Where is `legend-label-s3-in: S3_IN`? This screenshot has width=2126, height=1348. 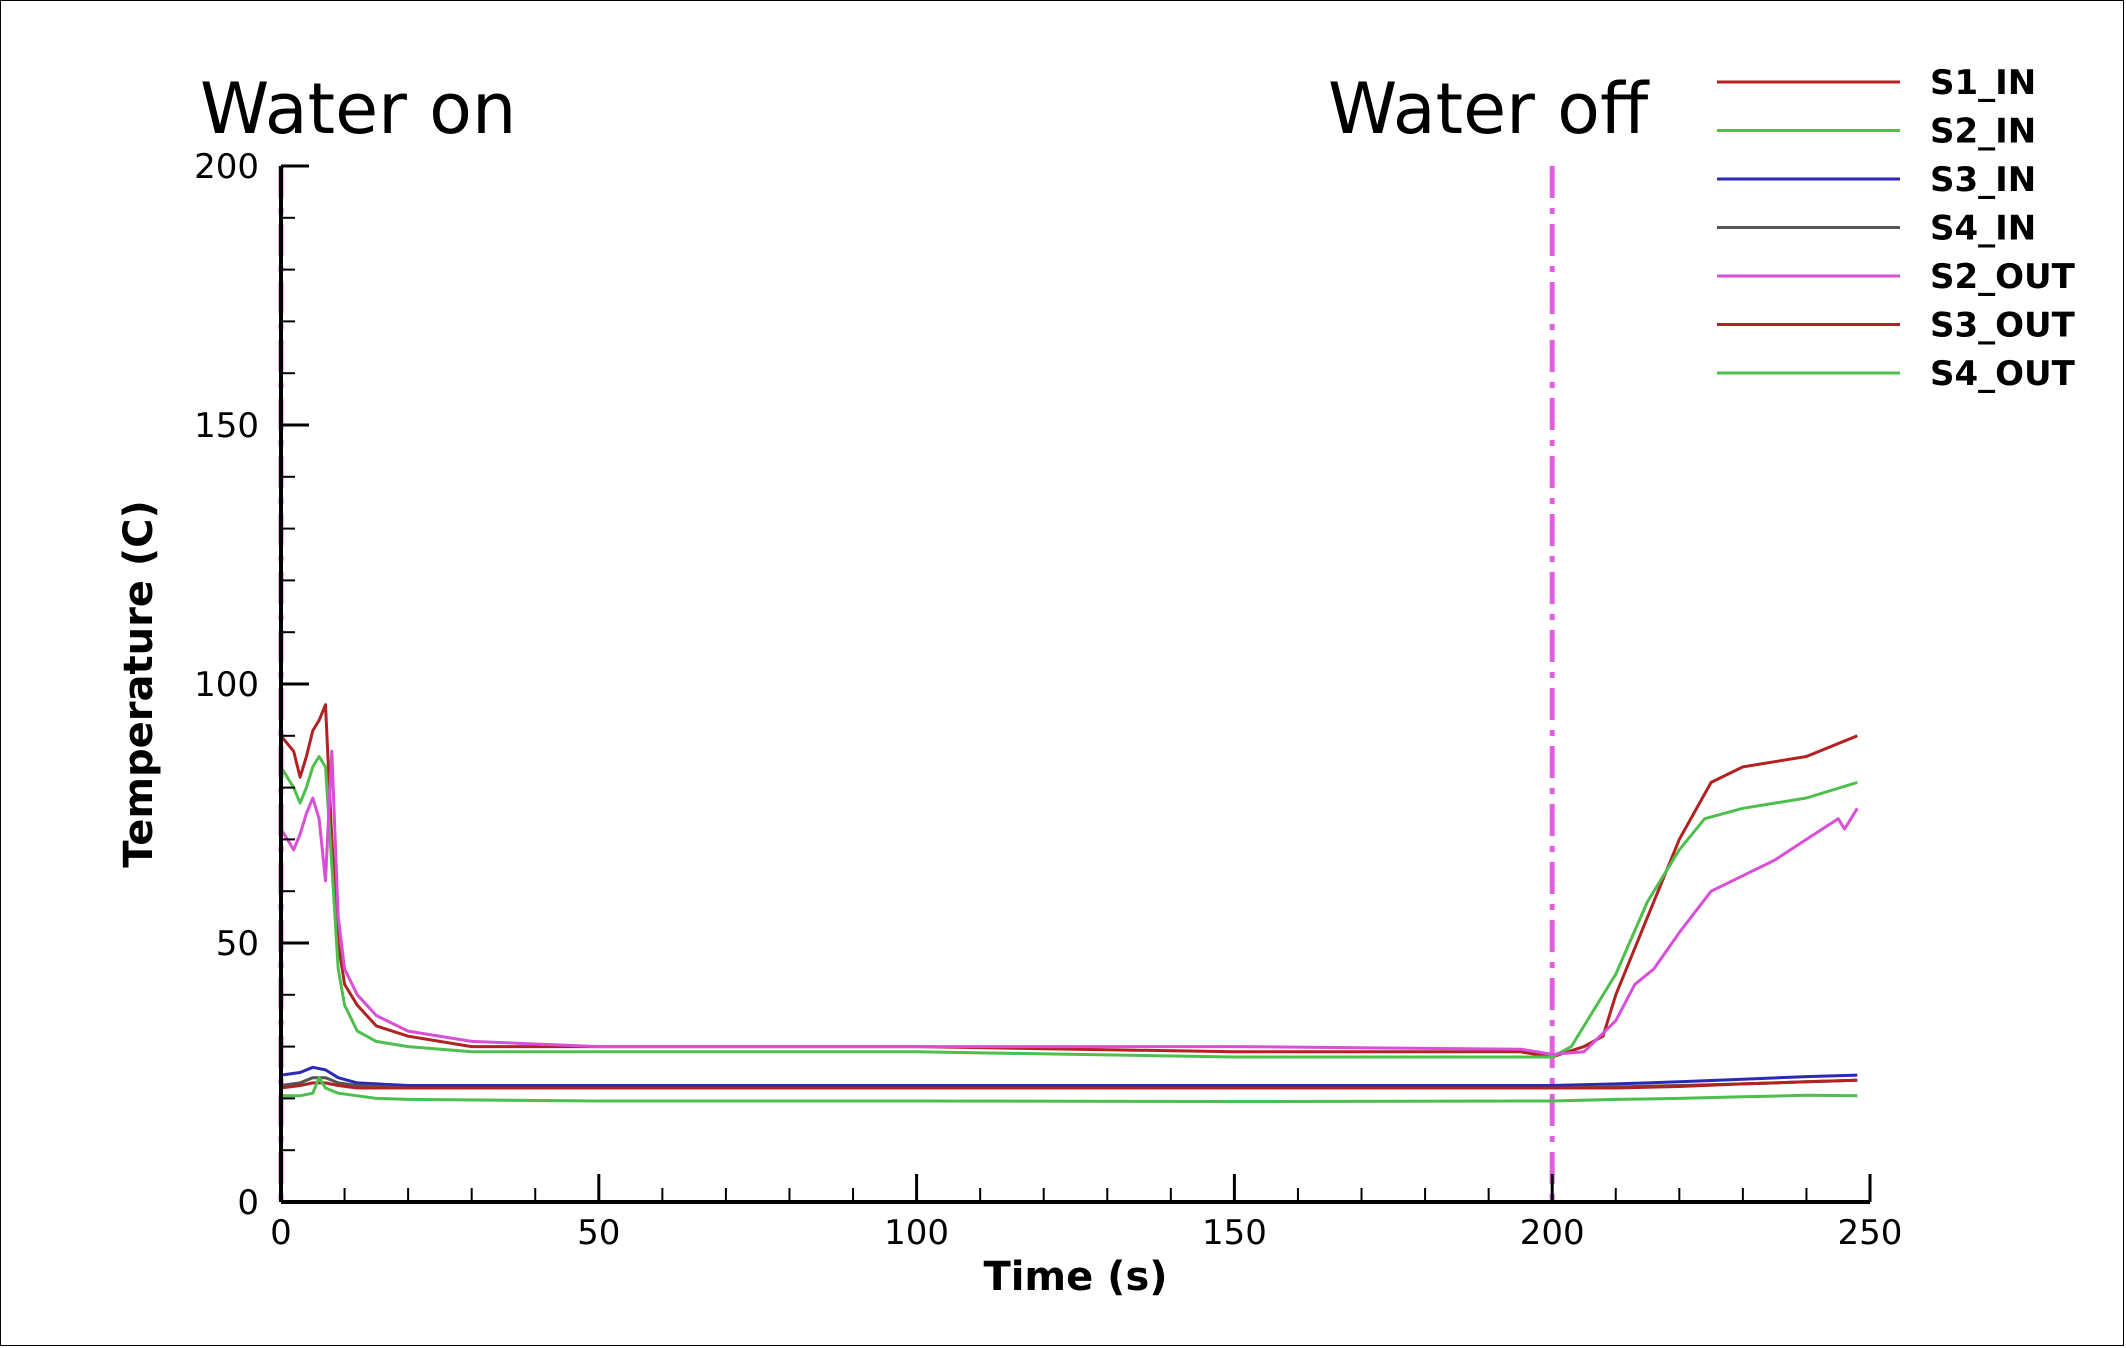 legend-label-s3-in: S3_IN is located at coordinates (1983, 180).